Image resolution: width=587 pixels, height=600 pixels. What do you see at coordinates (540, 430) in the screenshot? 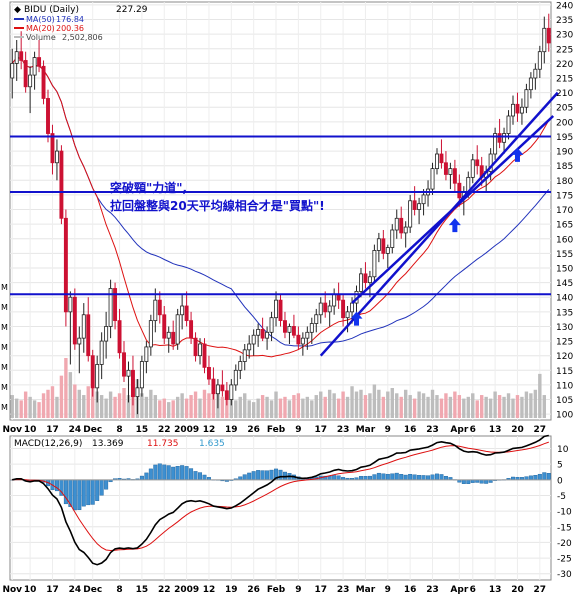
I see `x-tick-label: 27` at bounding box center [540, 430].